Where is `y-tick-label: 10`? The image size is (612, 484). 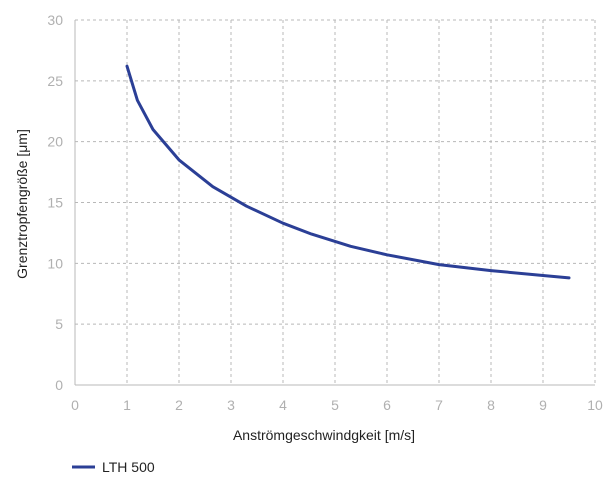
y-tick-label: 10 is located at coordinates (55, 263).